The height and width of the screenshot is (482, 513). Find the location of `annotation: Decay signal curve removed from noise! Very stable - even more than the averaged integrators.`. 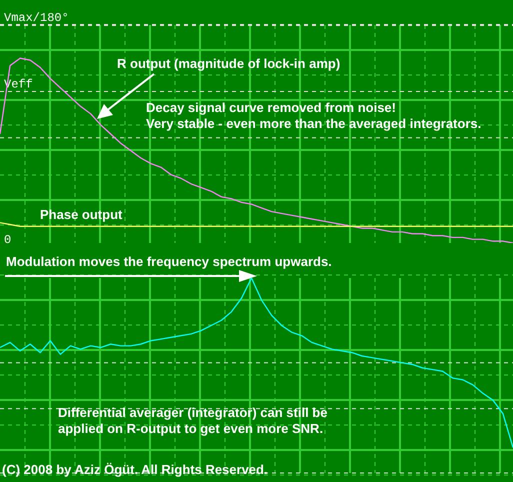

annotation: Decay signal curve removed from noise! Very stable - even more than the averaged integrators. is located at coordinates (314, 116).